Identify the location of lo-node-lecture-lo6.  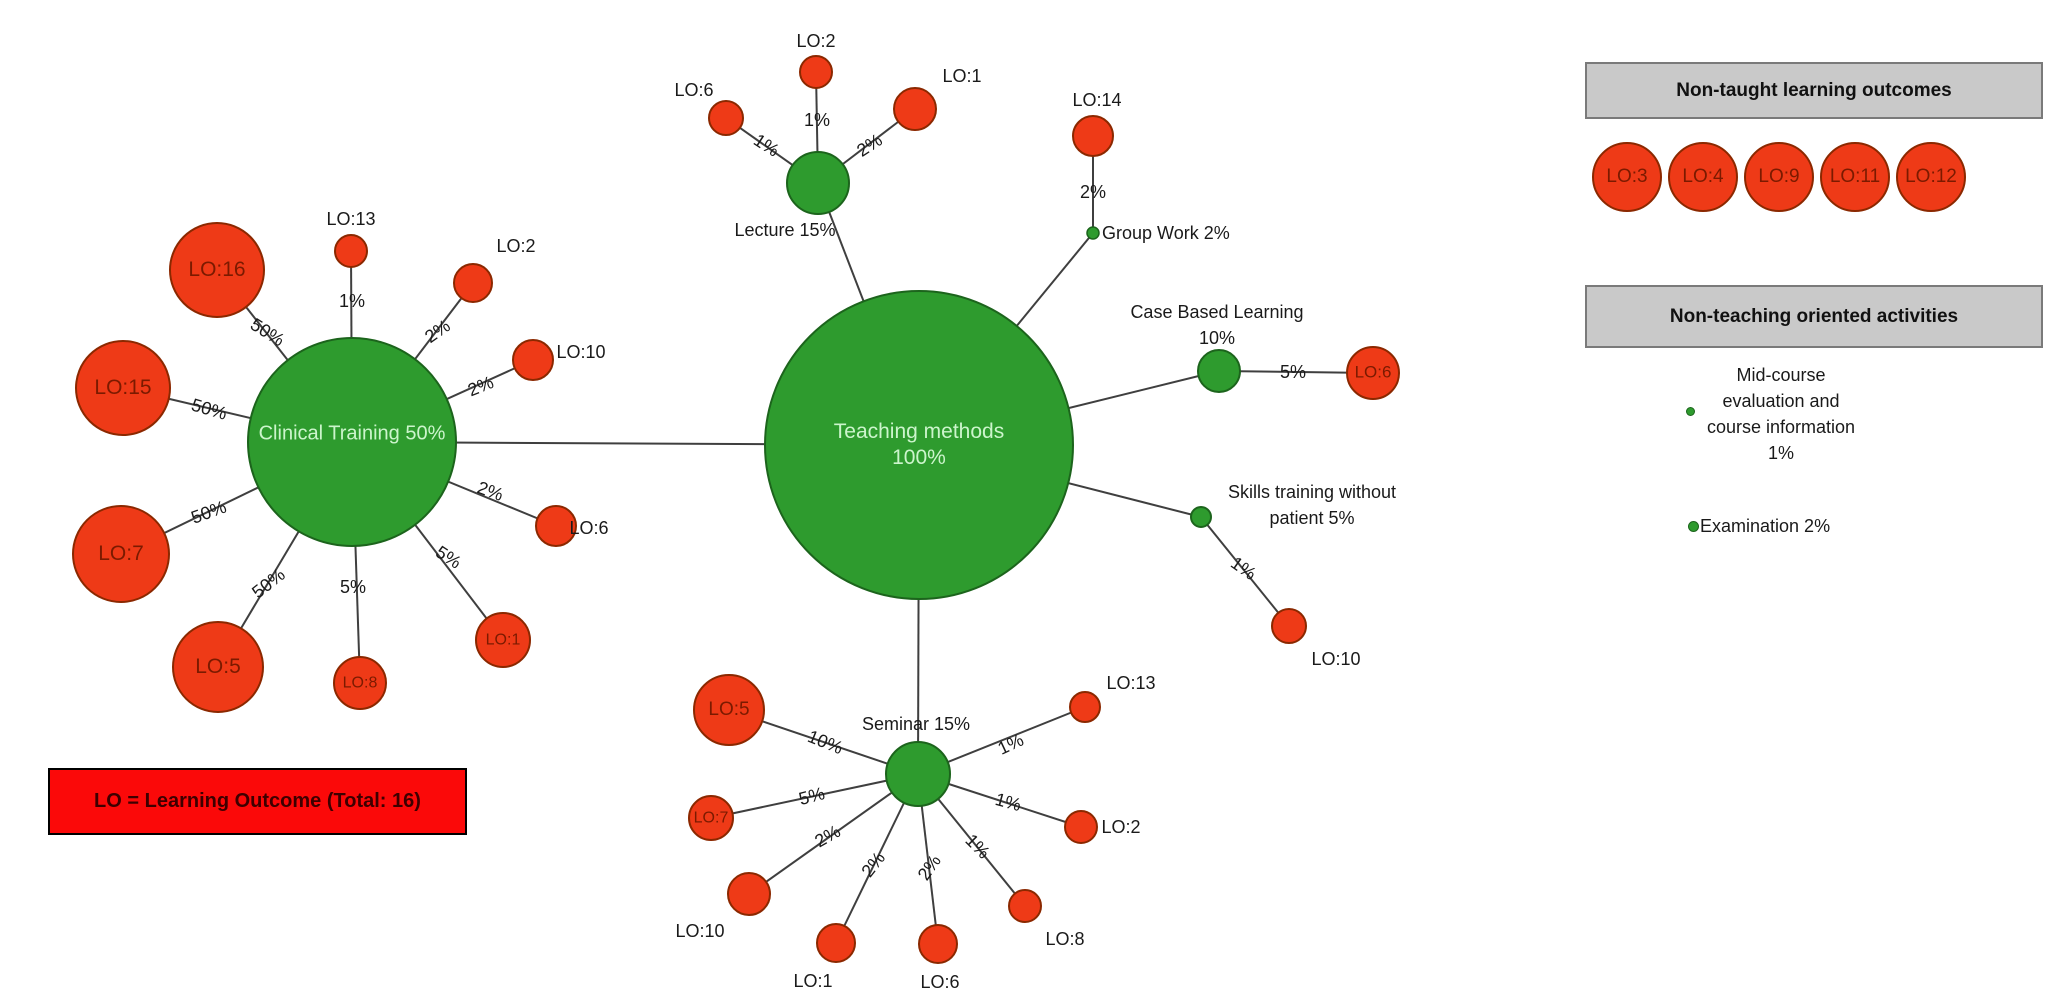
(726, 118).